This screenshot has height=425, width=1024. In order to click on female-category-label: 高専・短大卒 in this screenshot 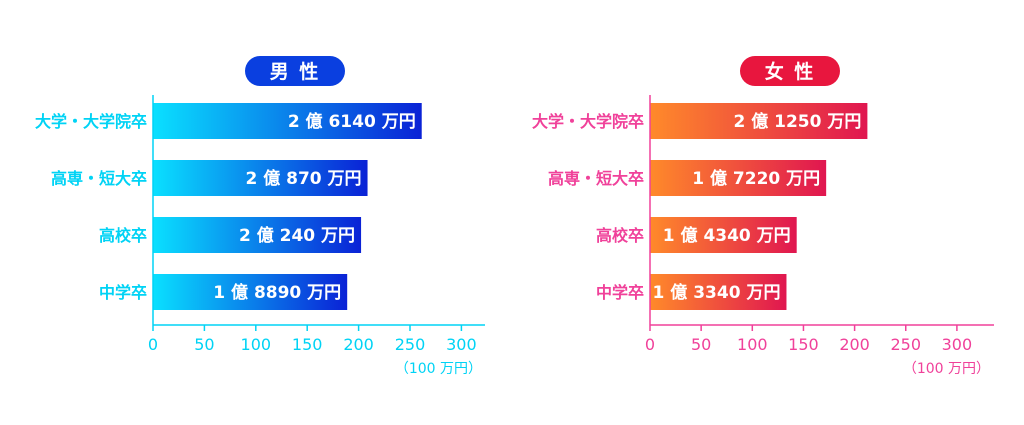, I will do `click(596, 178)`.